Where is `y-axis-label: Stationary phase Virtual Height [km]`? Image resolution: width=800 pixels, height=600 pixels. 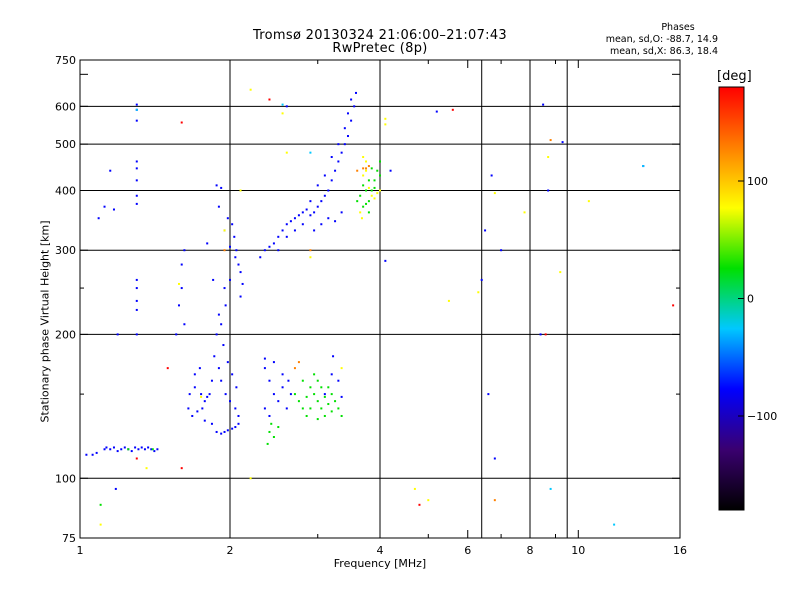
y-axis-label: Stationary phase Virtual Height [km] is located at coordinates (45, 321).